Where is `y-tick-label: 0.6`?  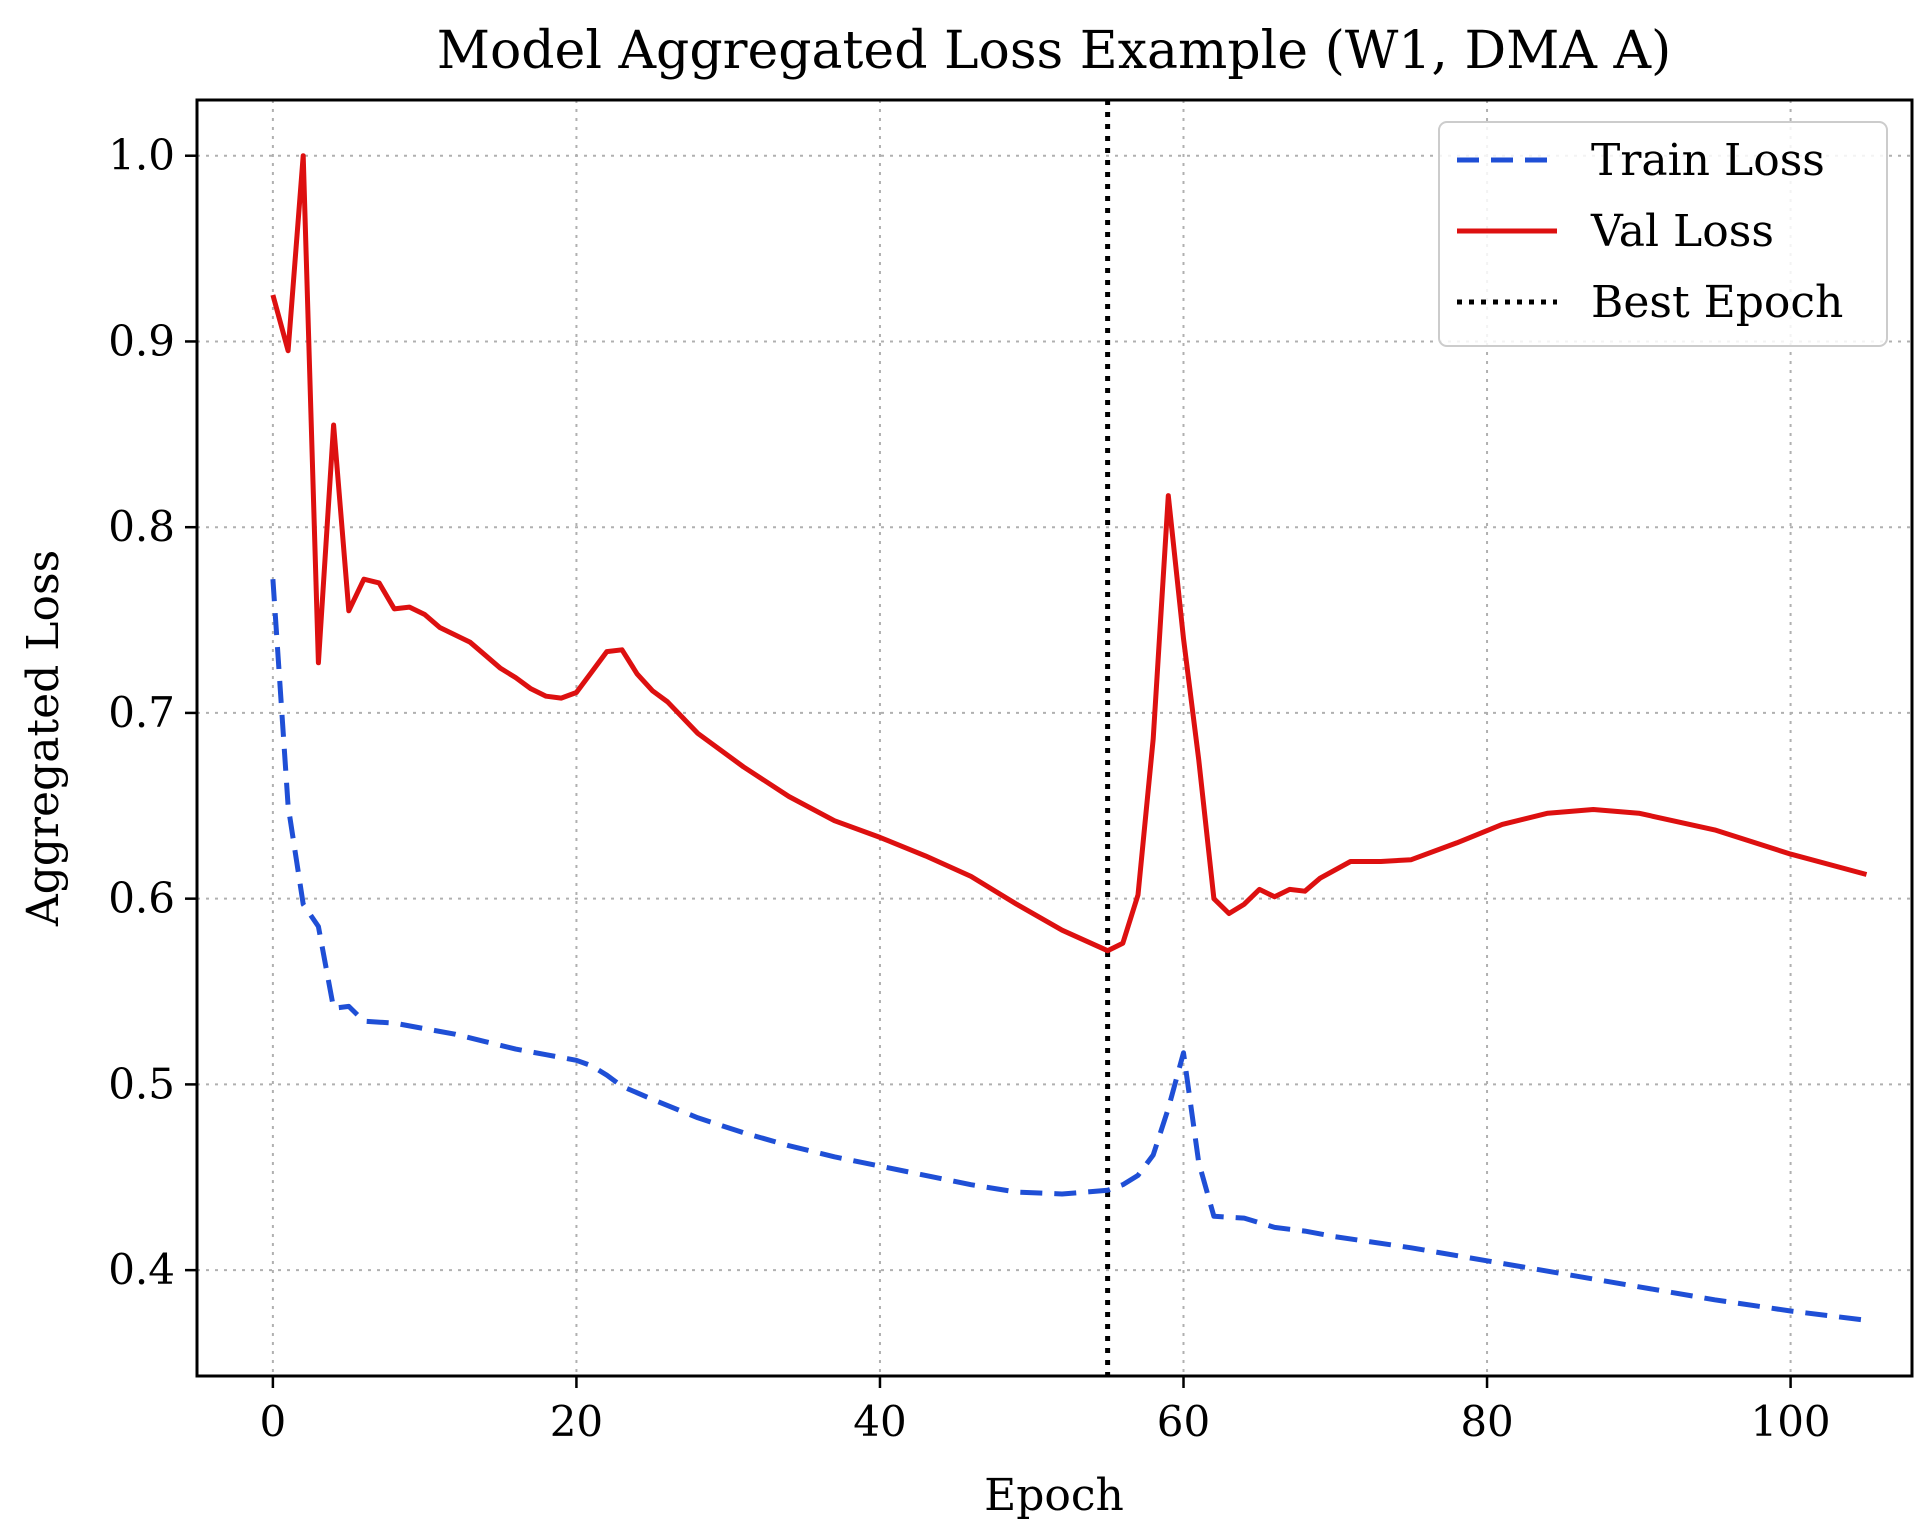
y-tick-label: 0.6 is located at coordinates (141, 898).